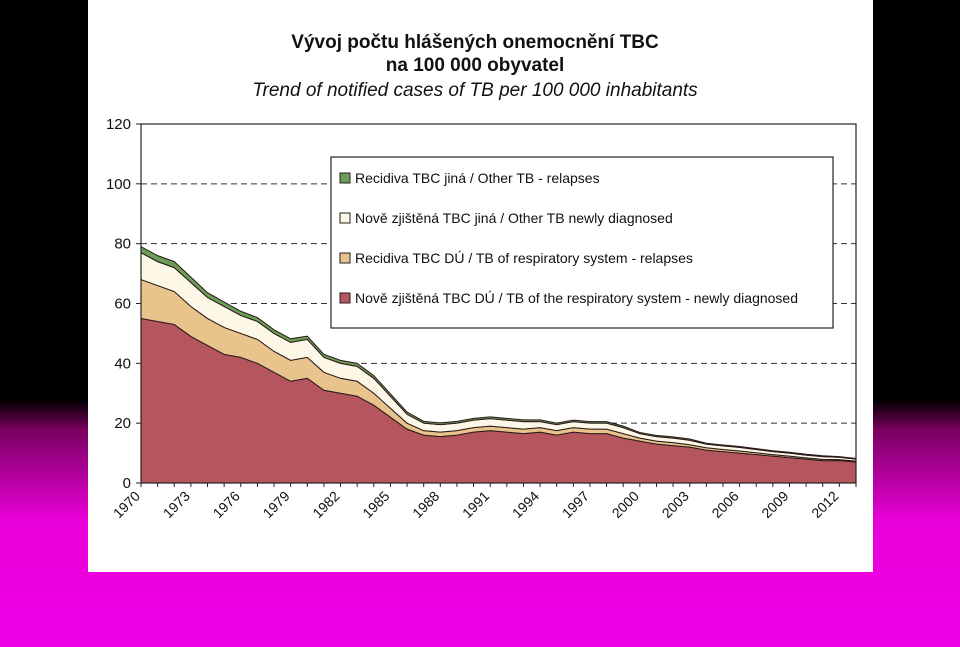  What do you see at coordinates (325, 504) in the screenshot?
I see `x-tick-label: 1982` at bounding box center [325, 504].